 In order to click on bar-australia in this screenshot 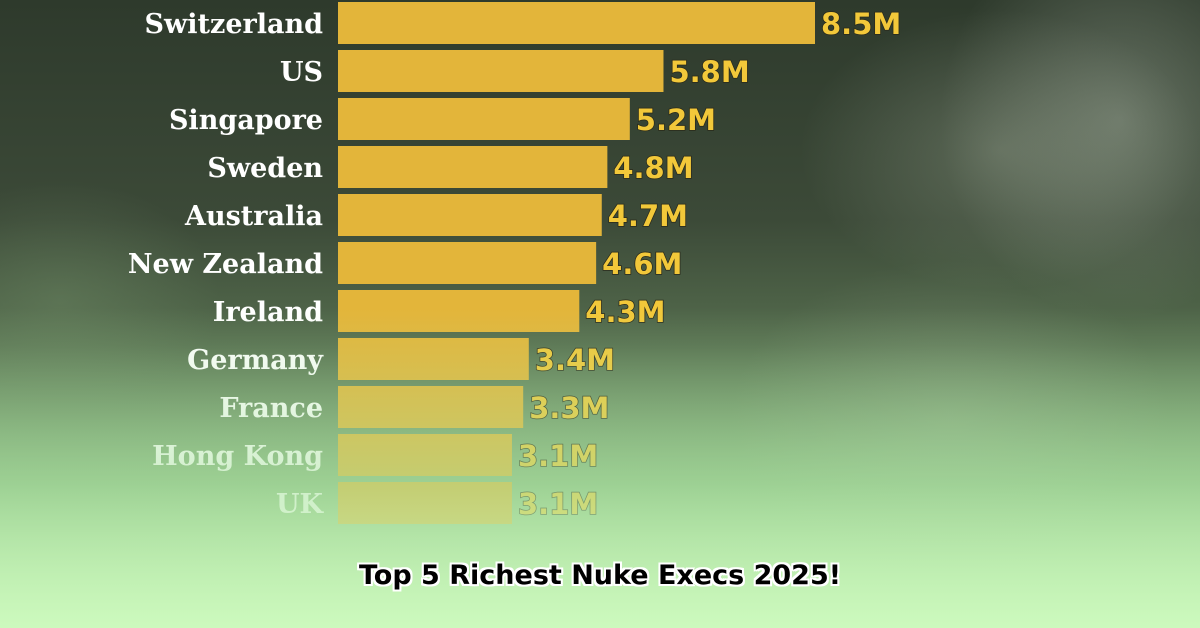, I will do `click(470, 215)`.